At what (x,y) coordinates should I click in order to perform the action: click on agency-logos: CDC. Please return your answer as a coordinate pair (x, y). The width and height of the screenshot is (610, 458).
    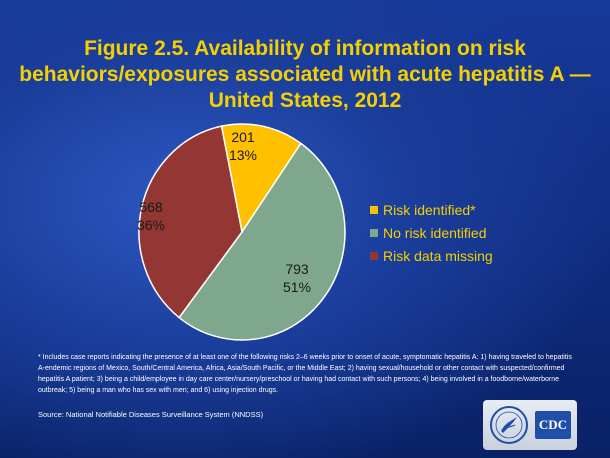
    Looking at the image, I should click on (530, 425).